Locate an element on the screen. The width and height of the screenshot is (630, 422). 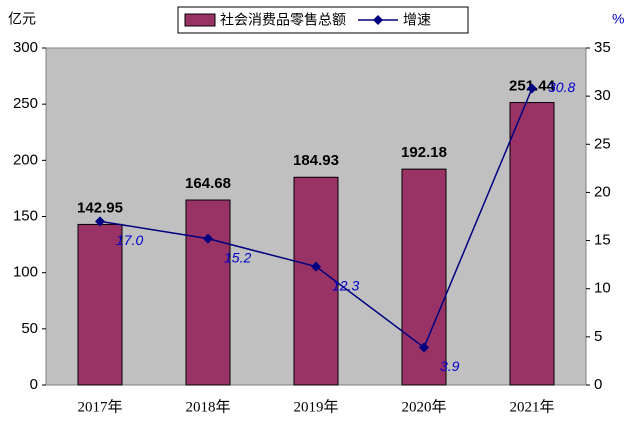
y-tick-label: 150 is located at coordinates (25, 215).